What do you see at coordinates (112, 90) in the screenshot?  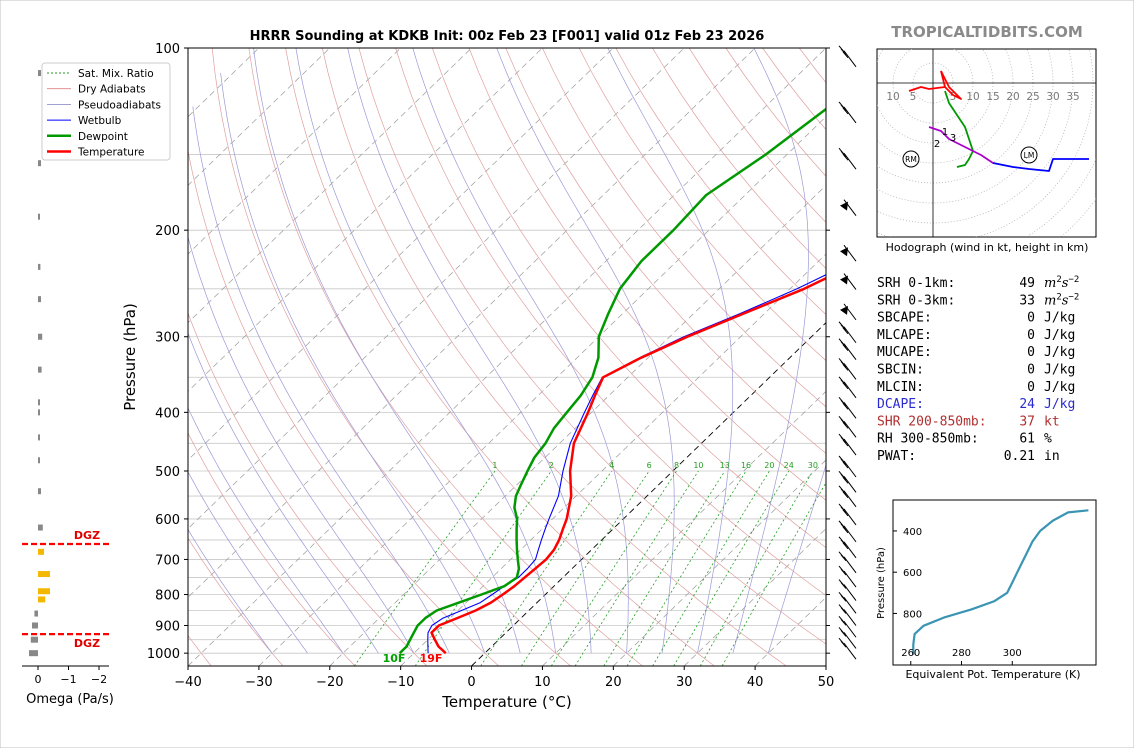 I see `legend-label: Dry Adiabats` at bounding box center [112, 90].